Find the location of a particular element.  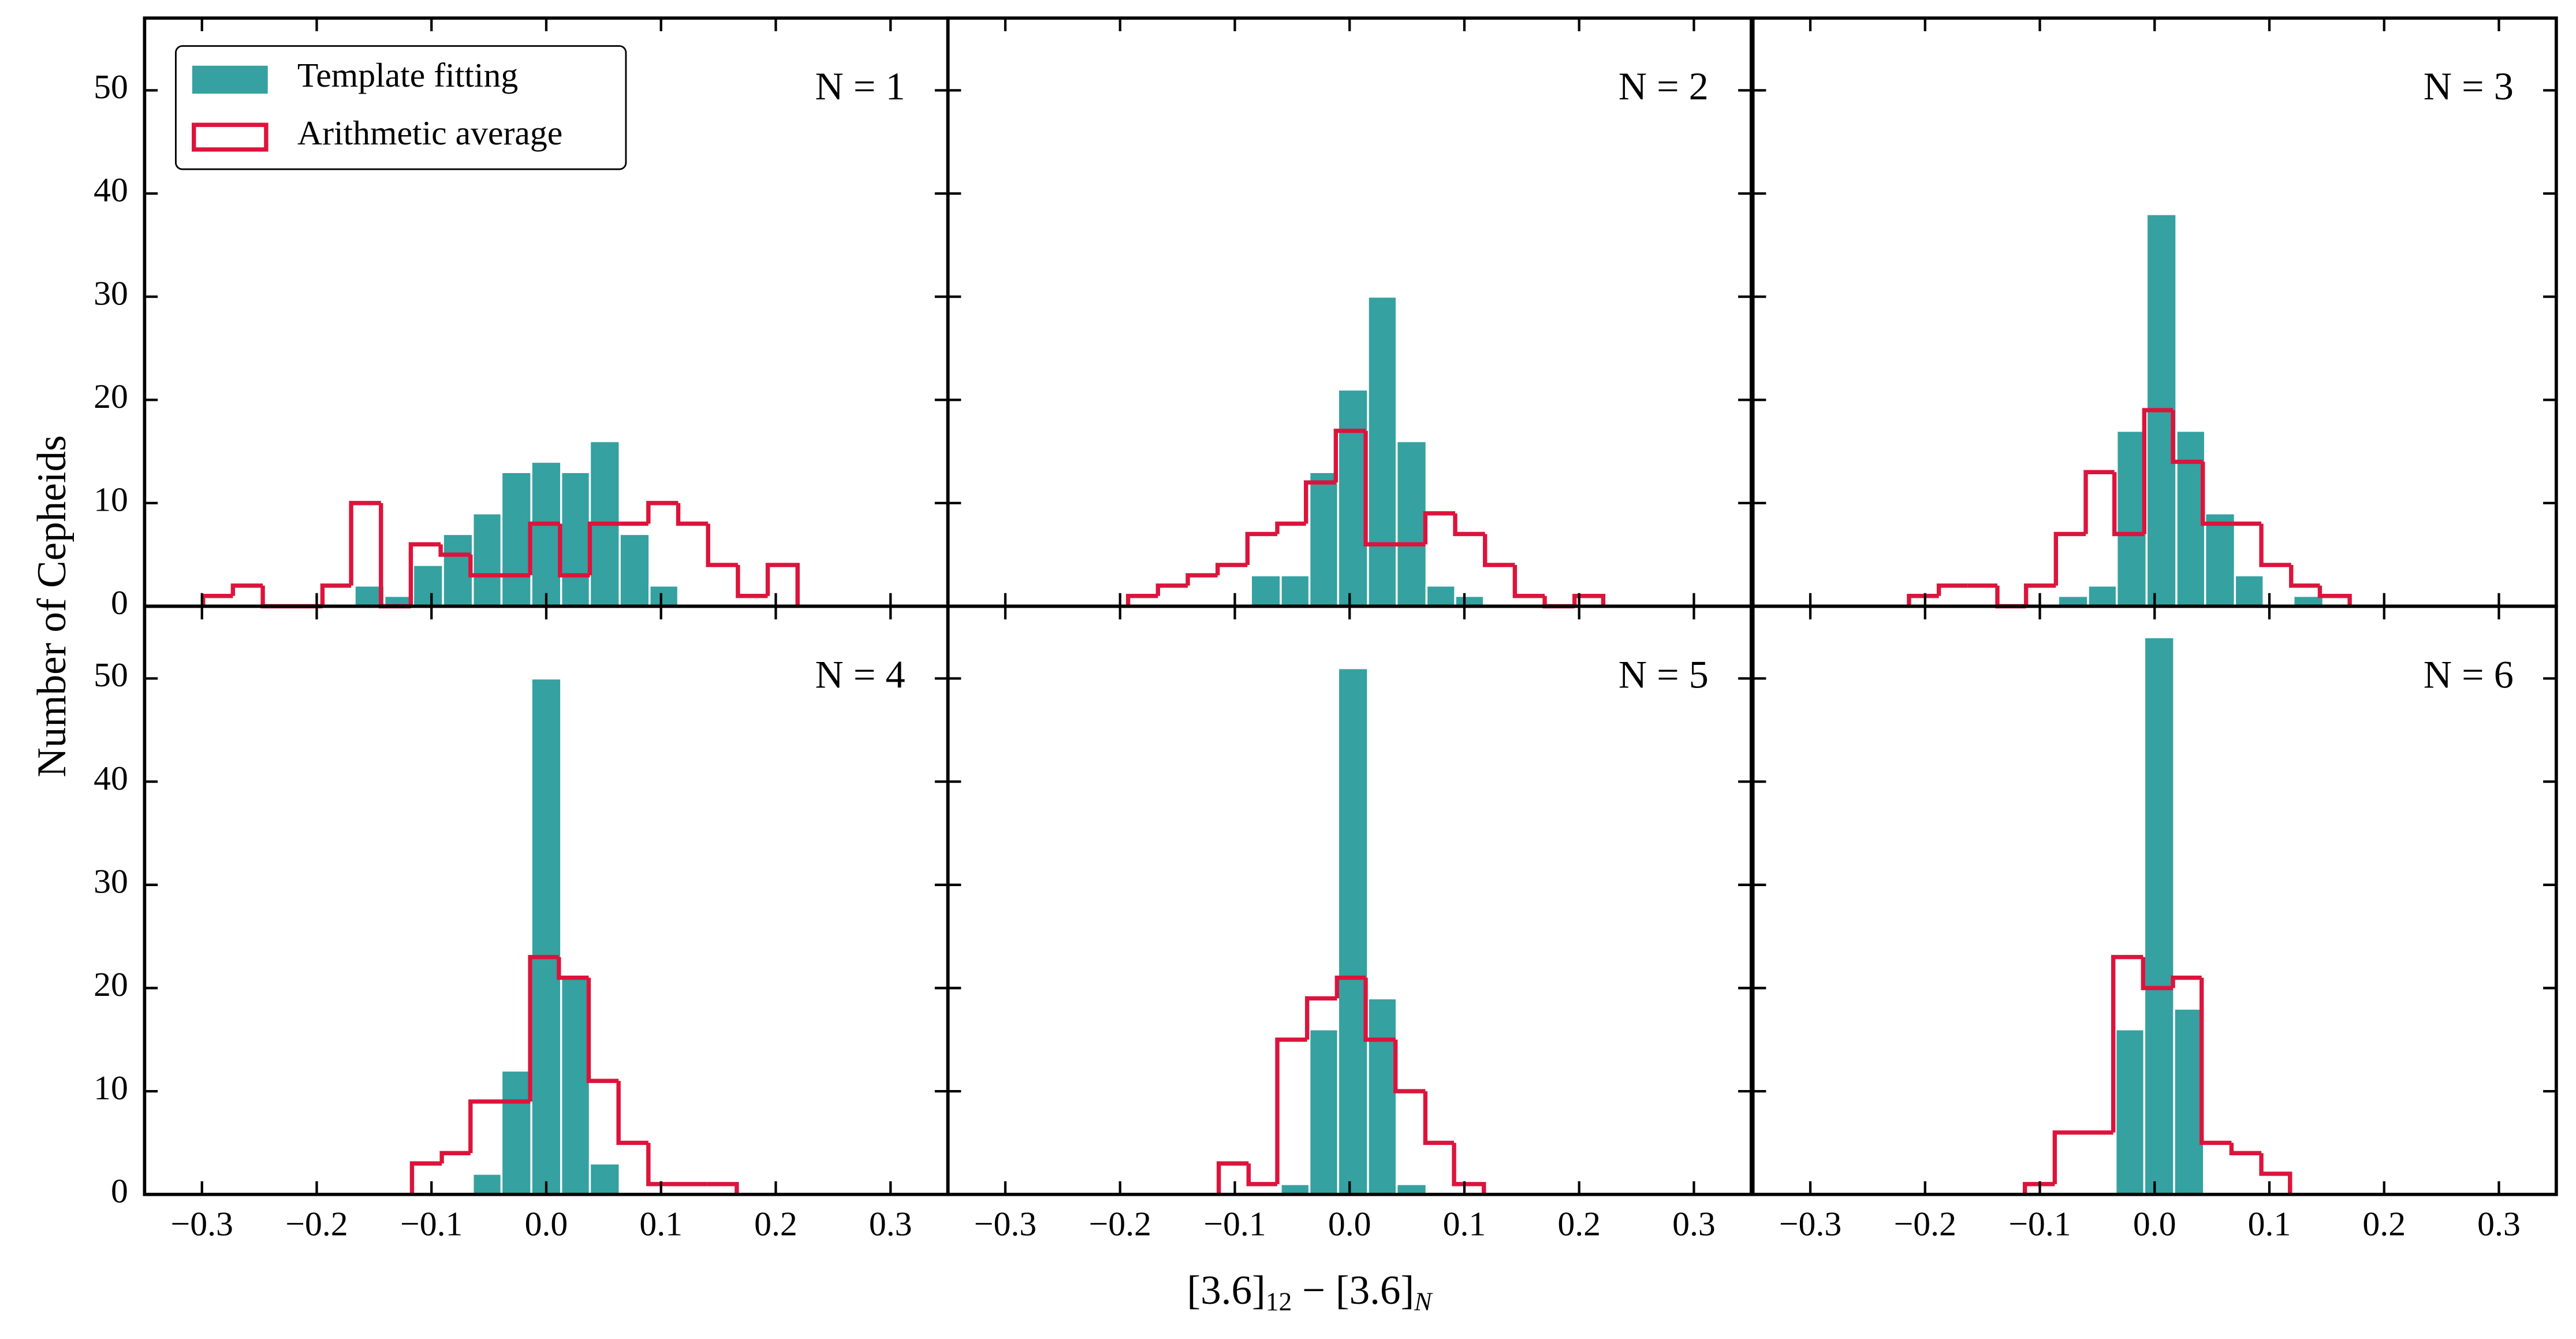

panel-label: N = 6 is located at coordinates (2469, 674).